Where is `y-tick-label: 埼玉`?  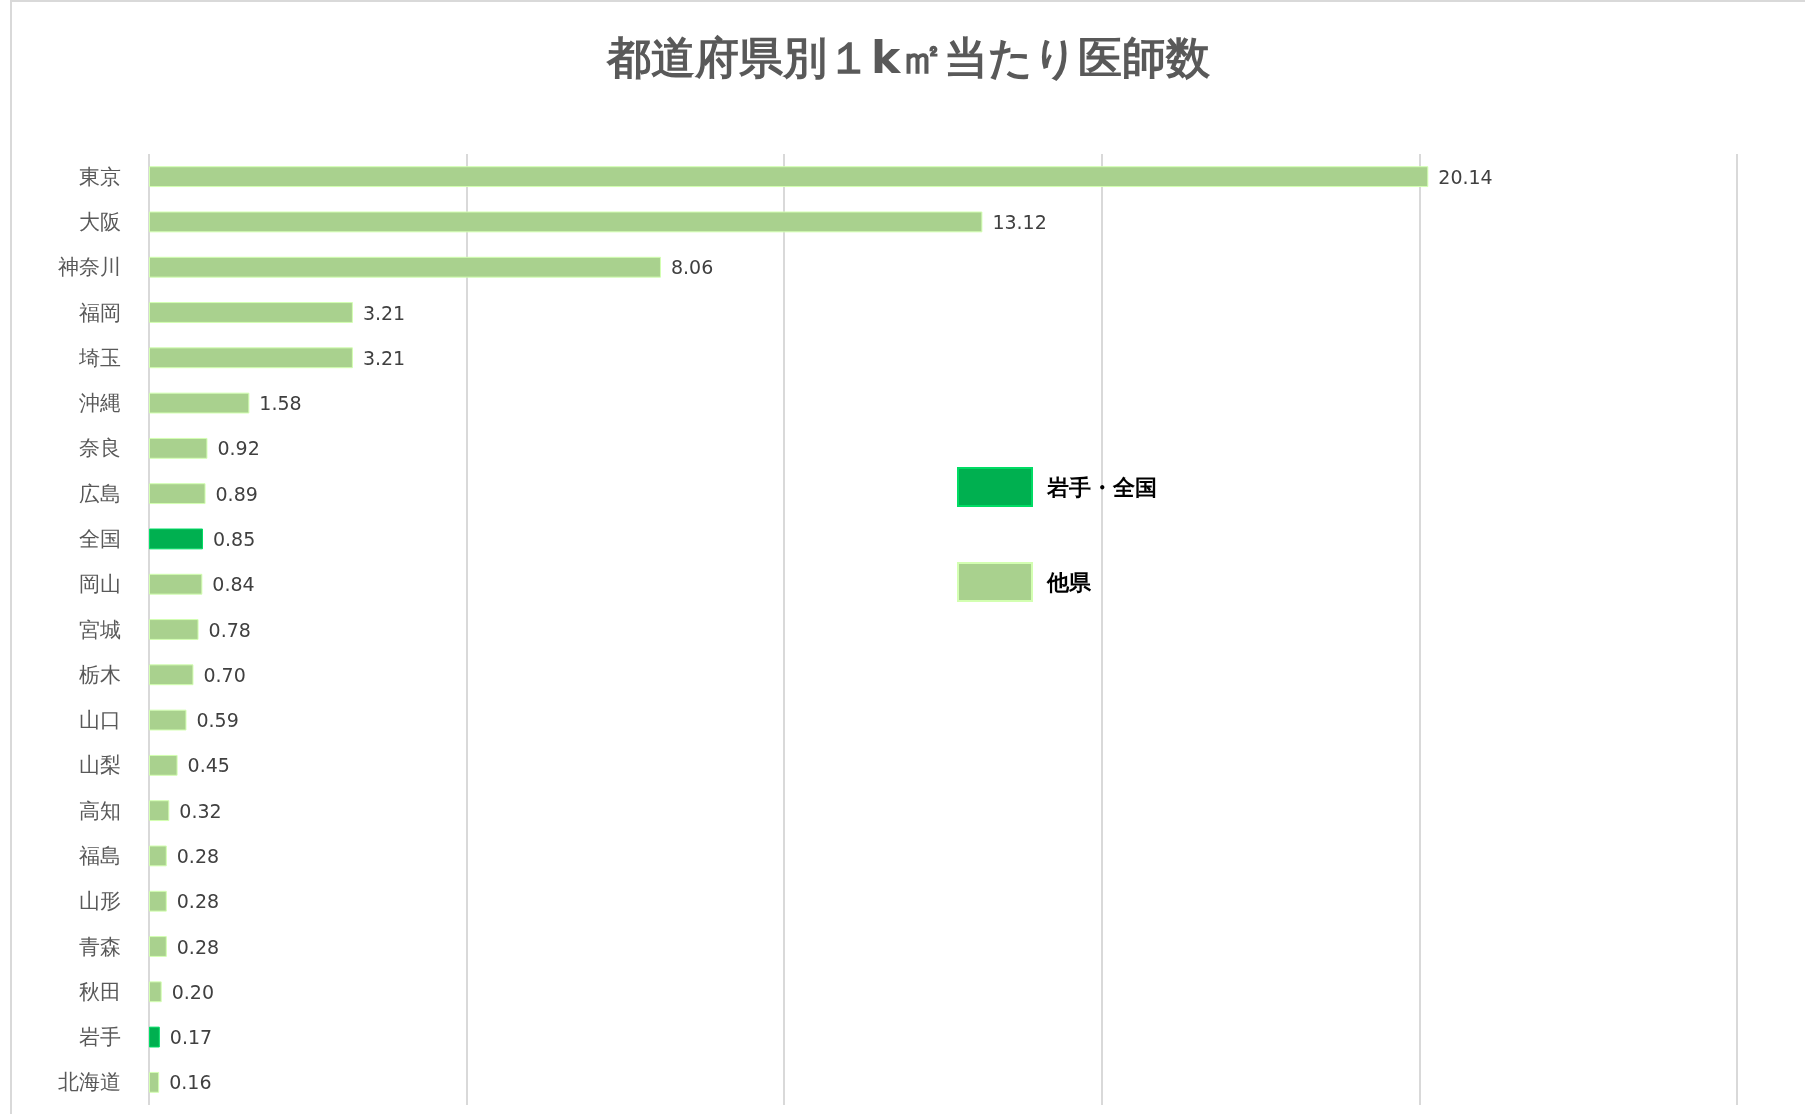 y-tick-label: 埼玉 is located at coordinates (99, 357).